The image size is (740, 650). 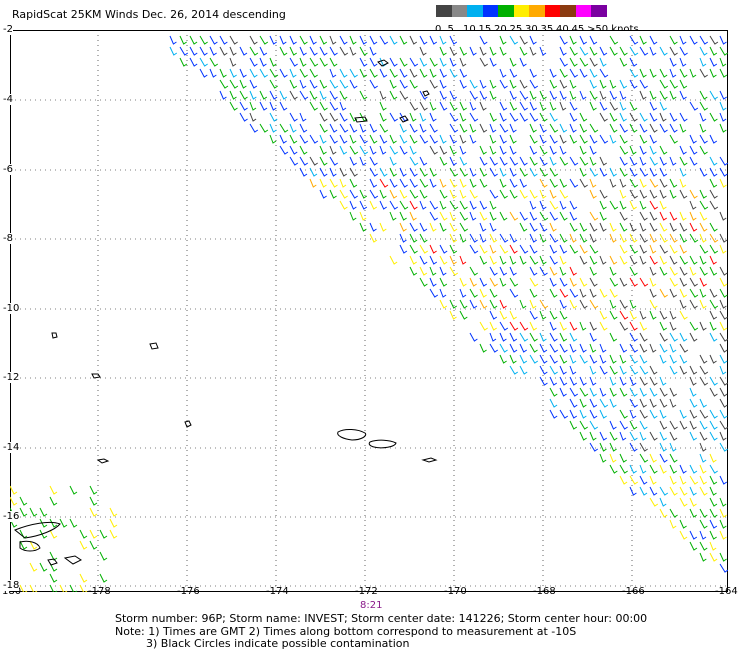 I want to click on y-tick-label: -18, so click(x=11, y=585).